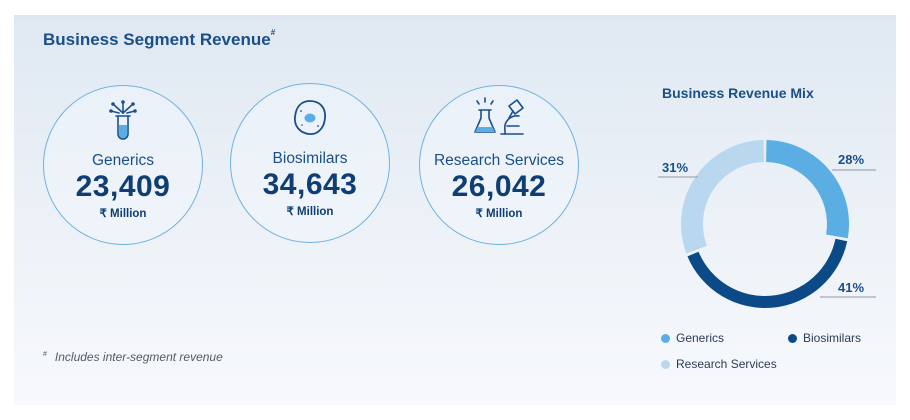 Image resolution: width=910 pixels, height=420 pixels. I want to click on title-footnote-mark: #, so click(273, 32).